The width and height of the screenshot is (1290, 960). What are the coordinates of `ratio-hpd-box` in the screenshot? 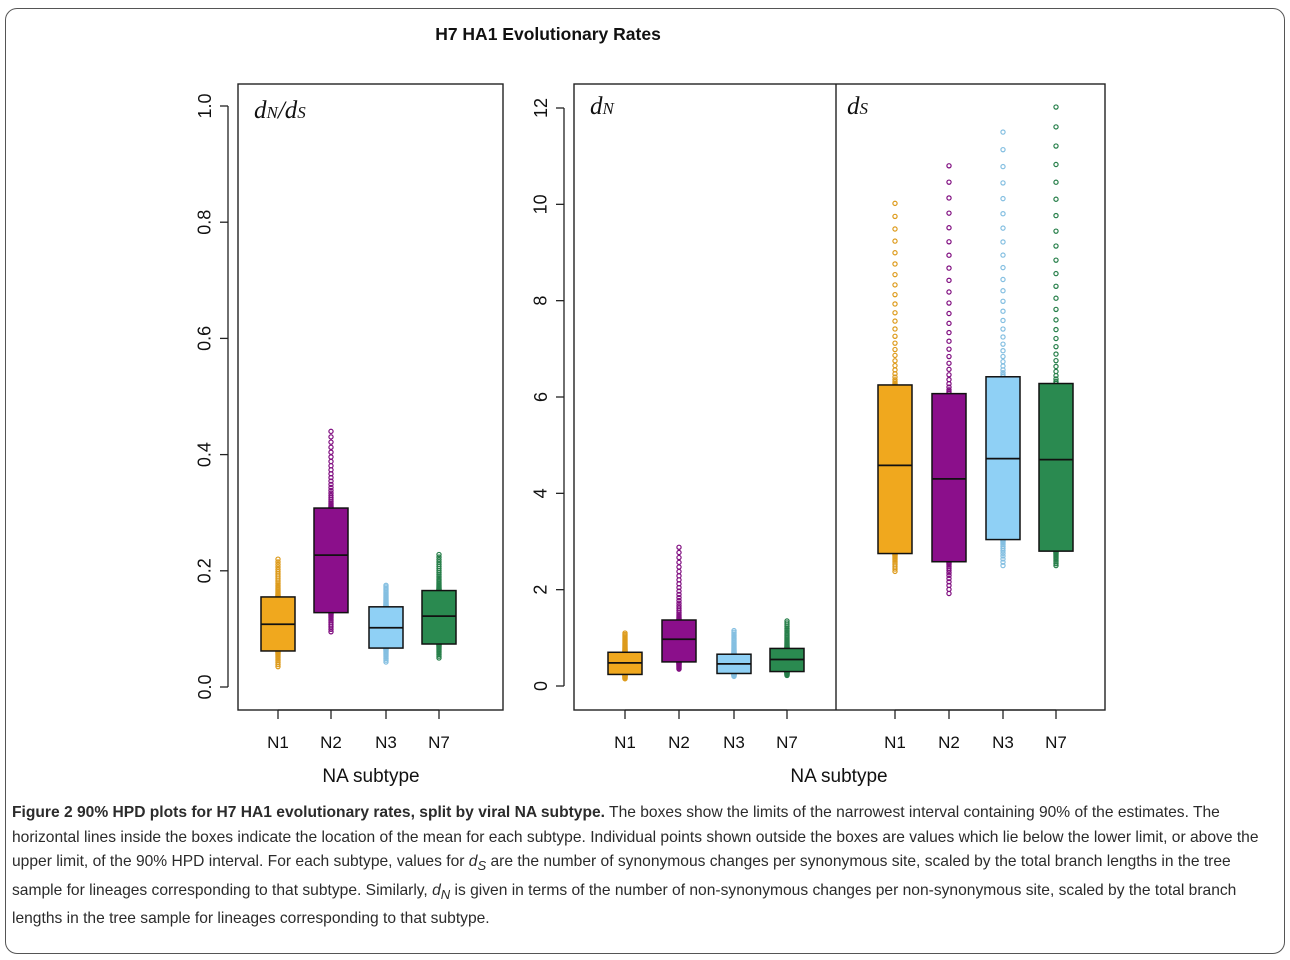 It's located at (439, 617).